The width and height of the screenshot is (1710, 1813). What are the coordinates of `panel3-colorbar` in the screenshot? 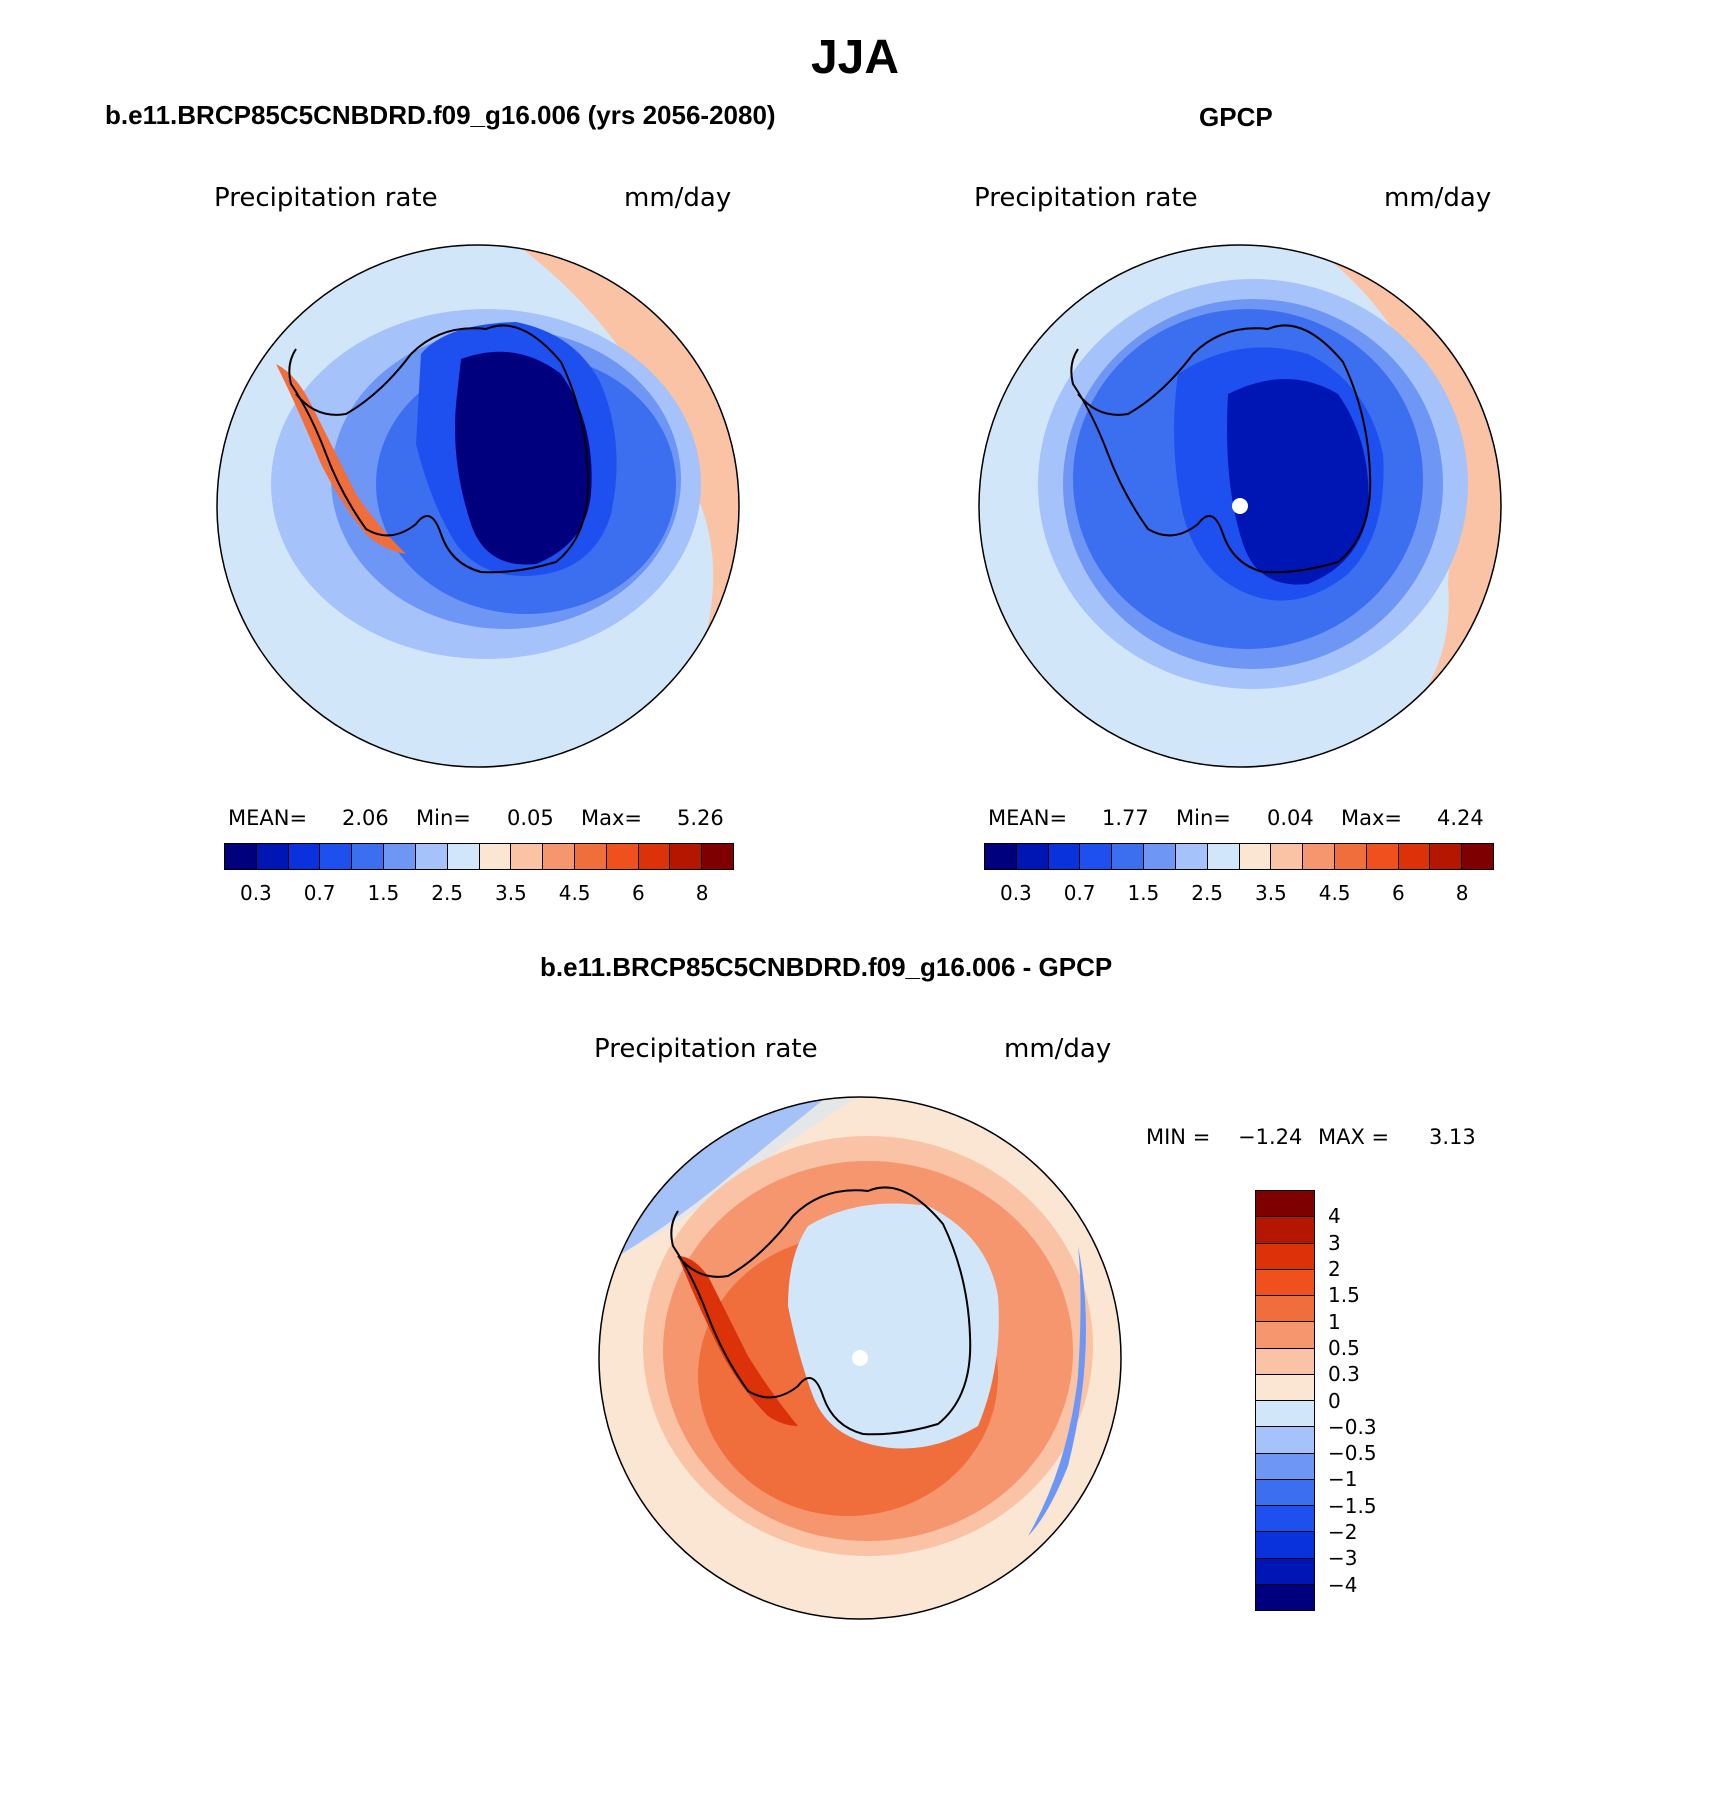 It's located at (1285, 1400).